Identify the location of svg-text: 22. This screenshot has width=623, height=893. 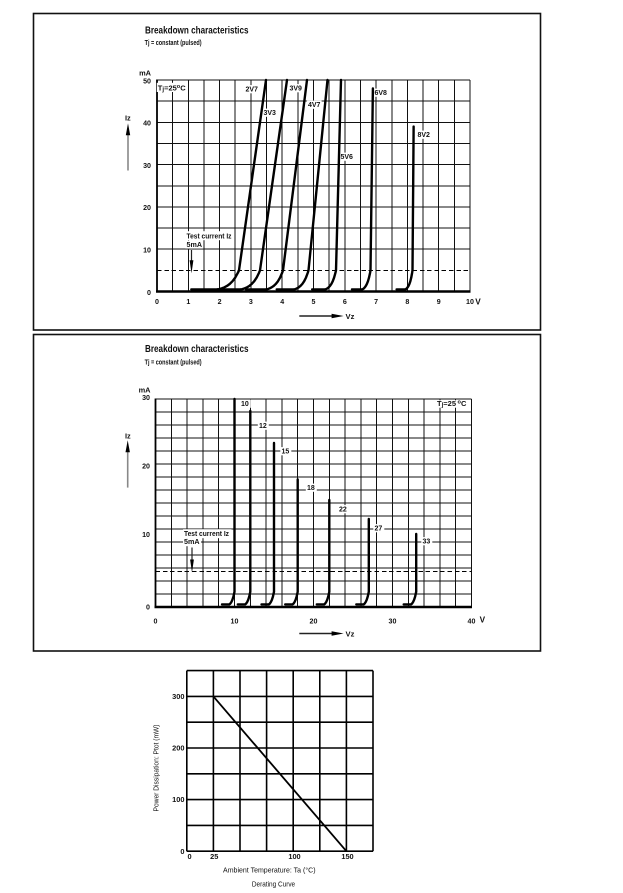
(343, 510).